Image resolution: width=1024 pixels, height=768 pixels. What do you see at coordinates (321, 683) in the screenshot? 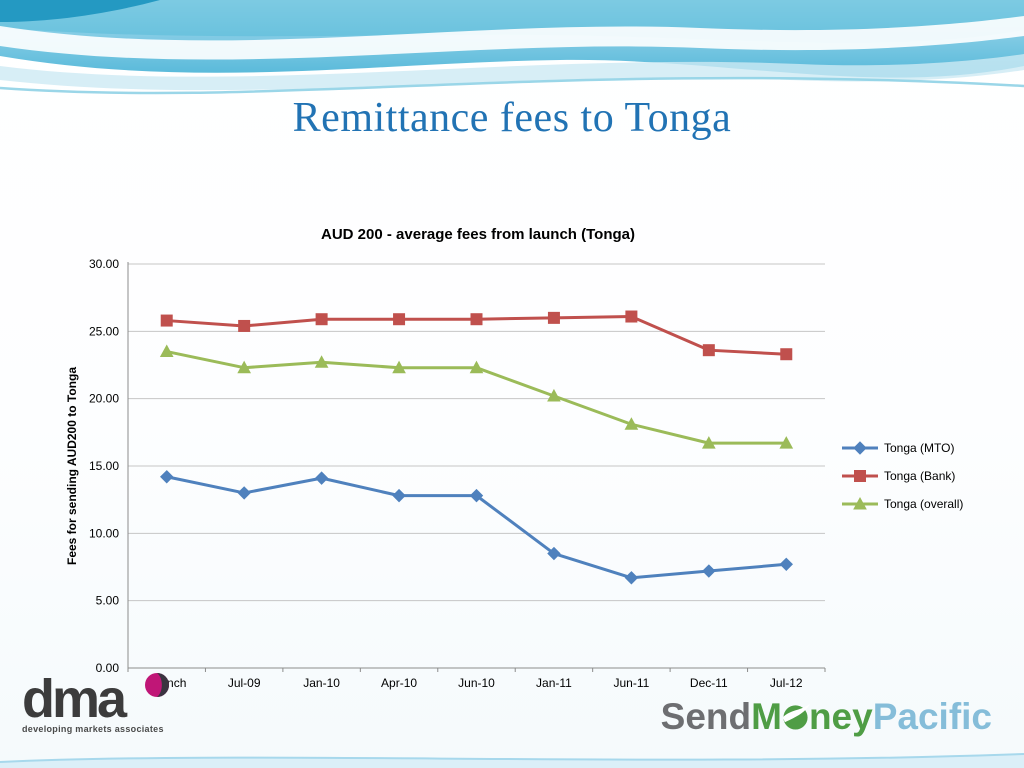
I see `x-tick-label: Jan-10` at bounding box center [321, 683].